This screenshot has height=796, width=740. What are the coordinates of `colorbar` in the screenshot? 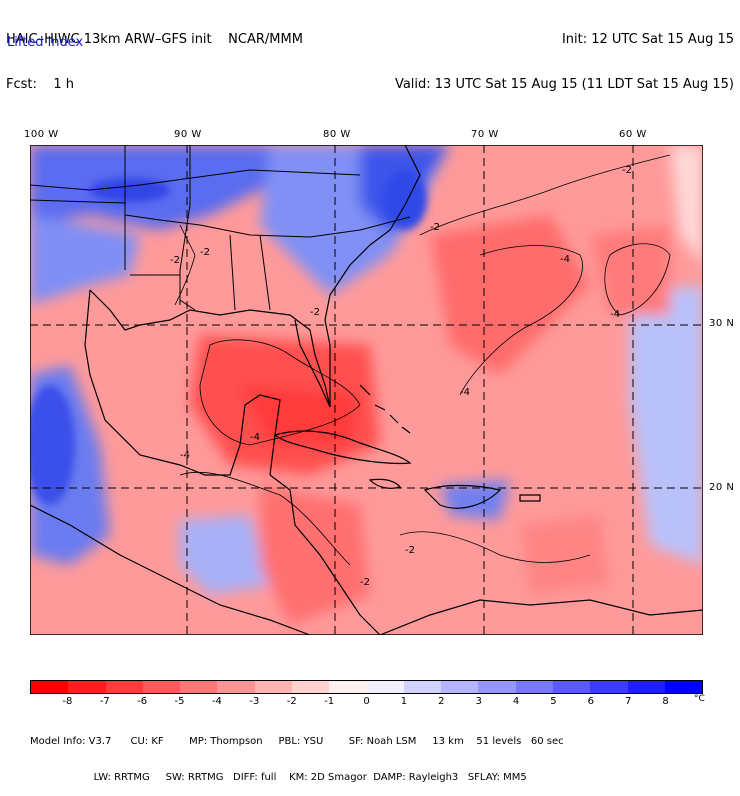 It's located at (366, 687).